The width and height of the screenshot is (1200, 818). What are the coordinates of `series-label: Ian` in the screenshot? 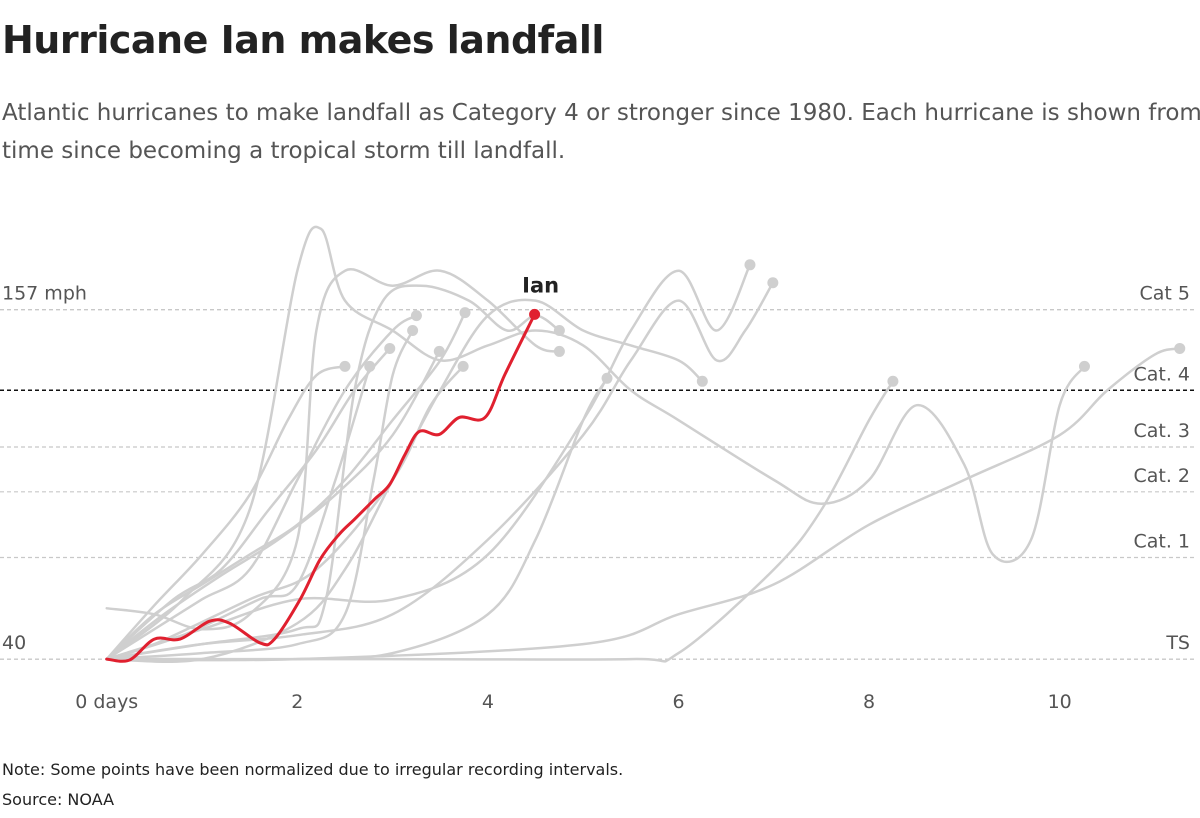 It's located at (540, 285).